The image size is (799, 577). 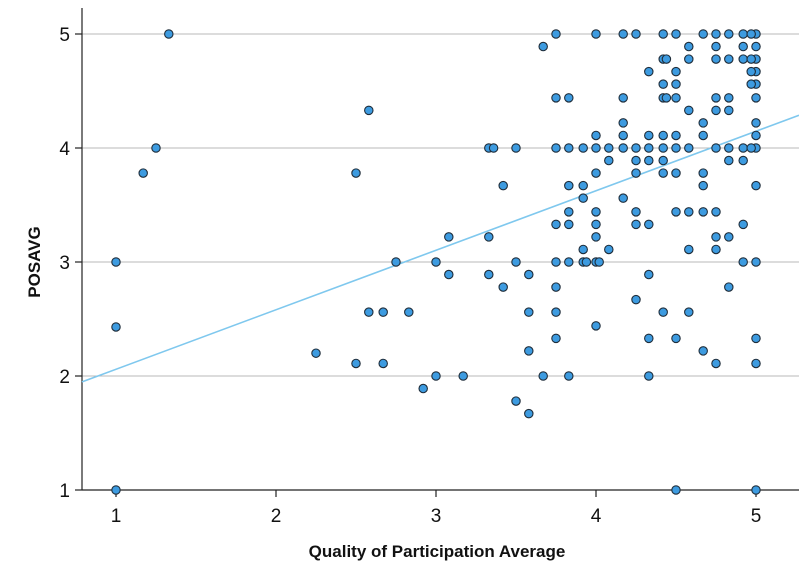 What do you see at coordinates (64, 491) in the screenshot?
I see `y-tick-label-1: 1` at bounding box center [64, 491].